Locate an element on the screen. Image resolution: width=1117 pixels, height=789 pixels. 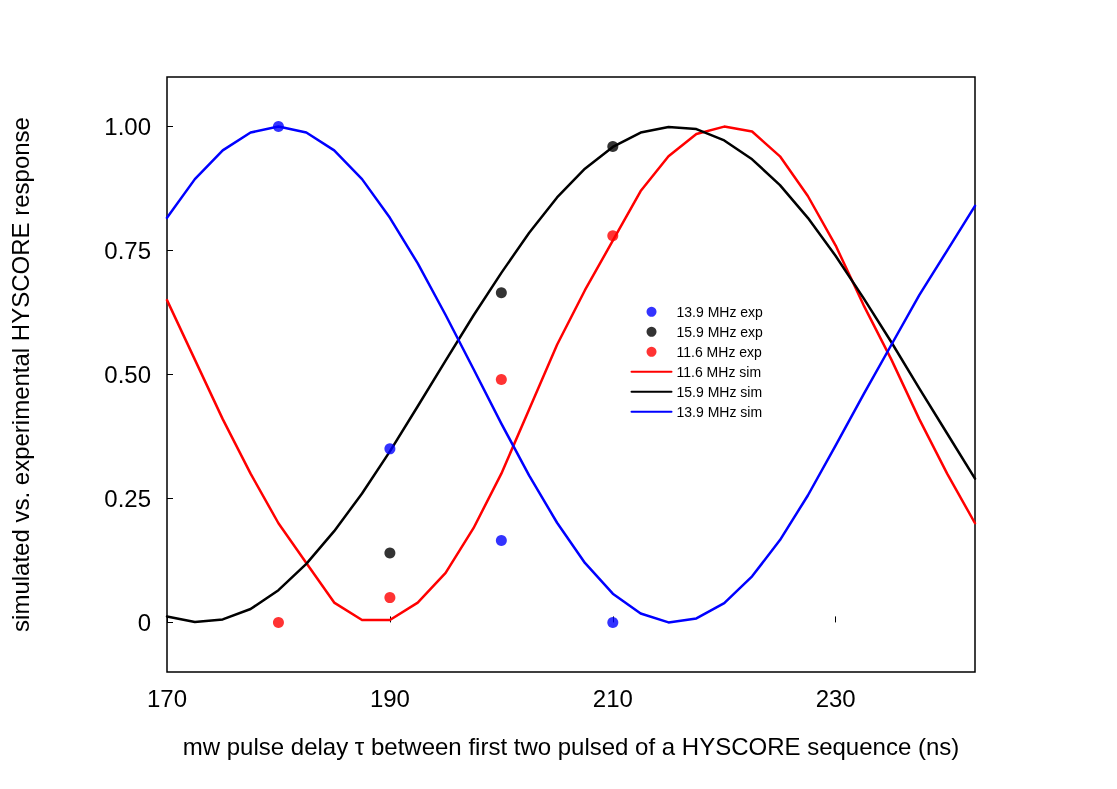
legend-label: 11.6 MHz exp is located at coordinates (719, 351).